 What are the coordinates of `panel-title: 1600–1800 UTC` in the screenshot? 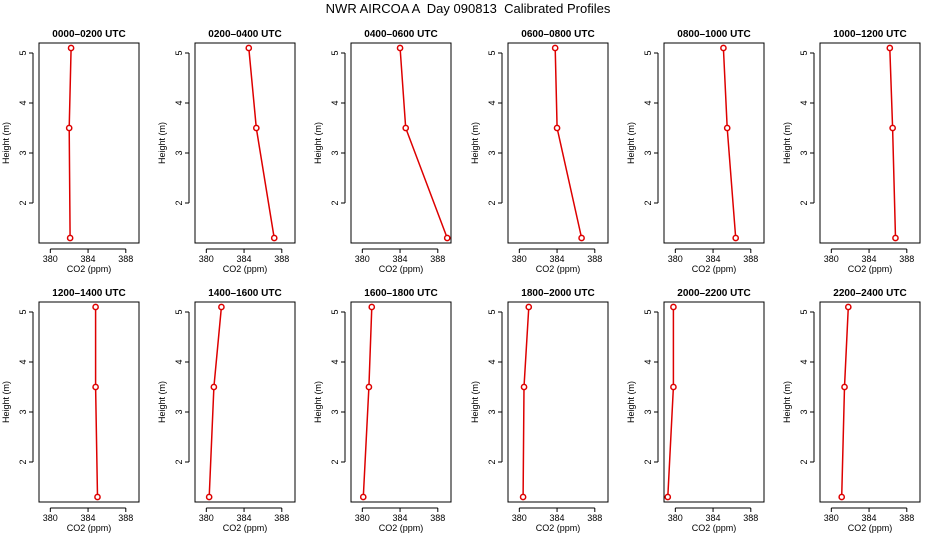 It's located at (400, 293).